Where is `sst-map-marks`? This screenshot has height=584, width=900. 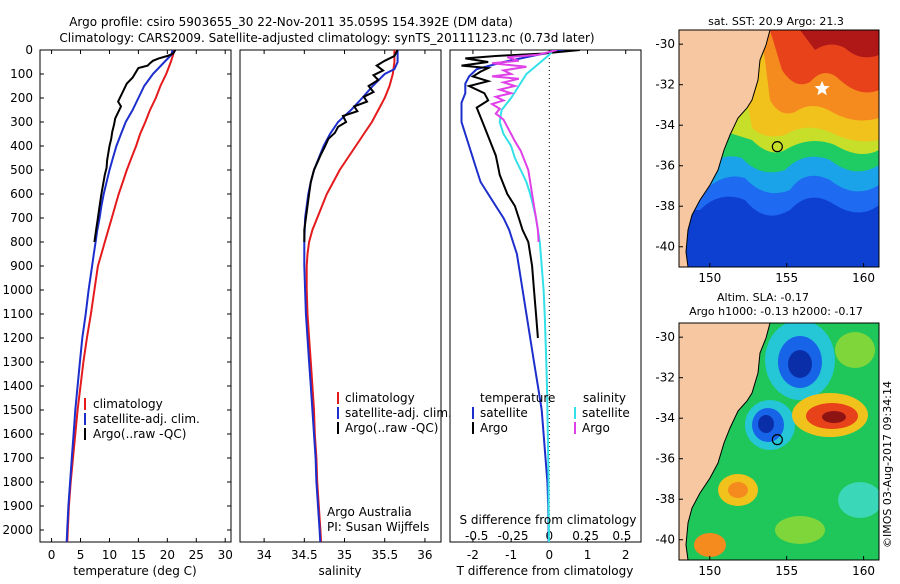 sst-map-marks is located at coordinates (800, 116).